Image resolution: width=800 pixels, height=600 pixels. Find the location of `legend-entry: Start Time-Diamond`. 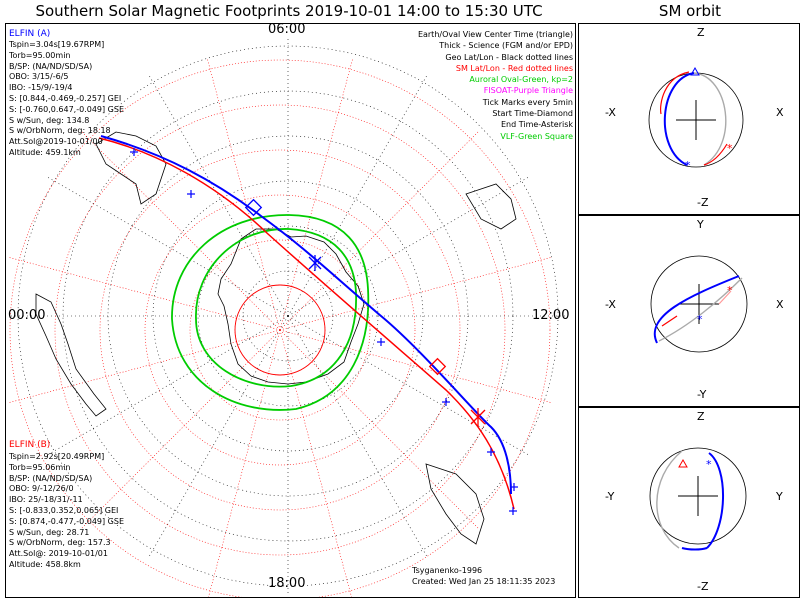

legend-entry: Start Time-Diamond is located at coordinates (532, 114).